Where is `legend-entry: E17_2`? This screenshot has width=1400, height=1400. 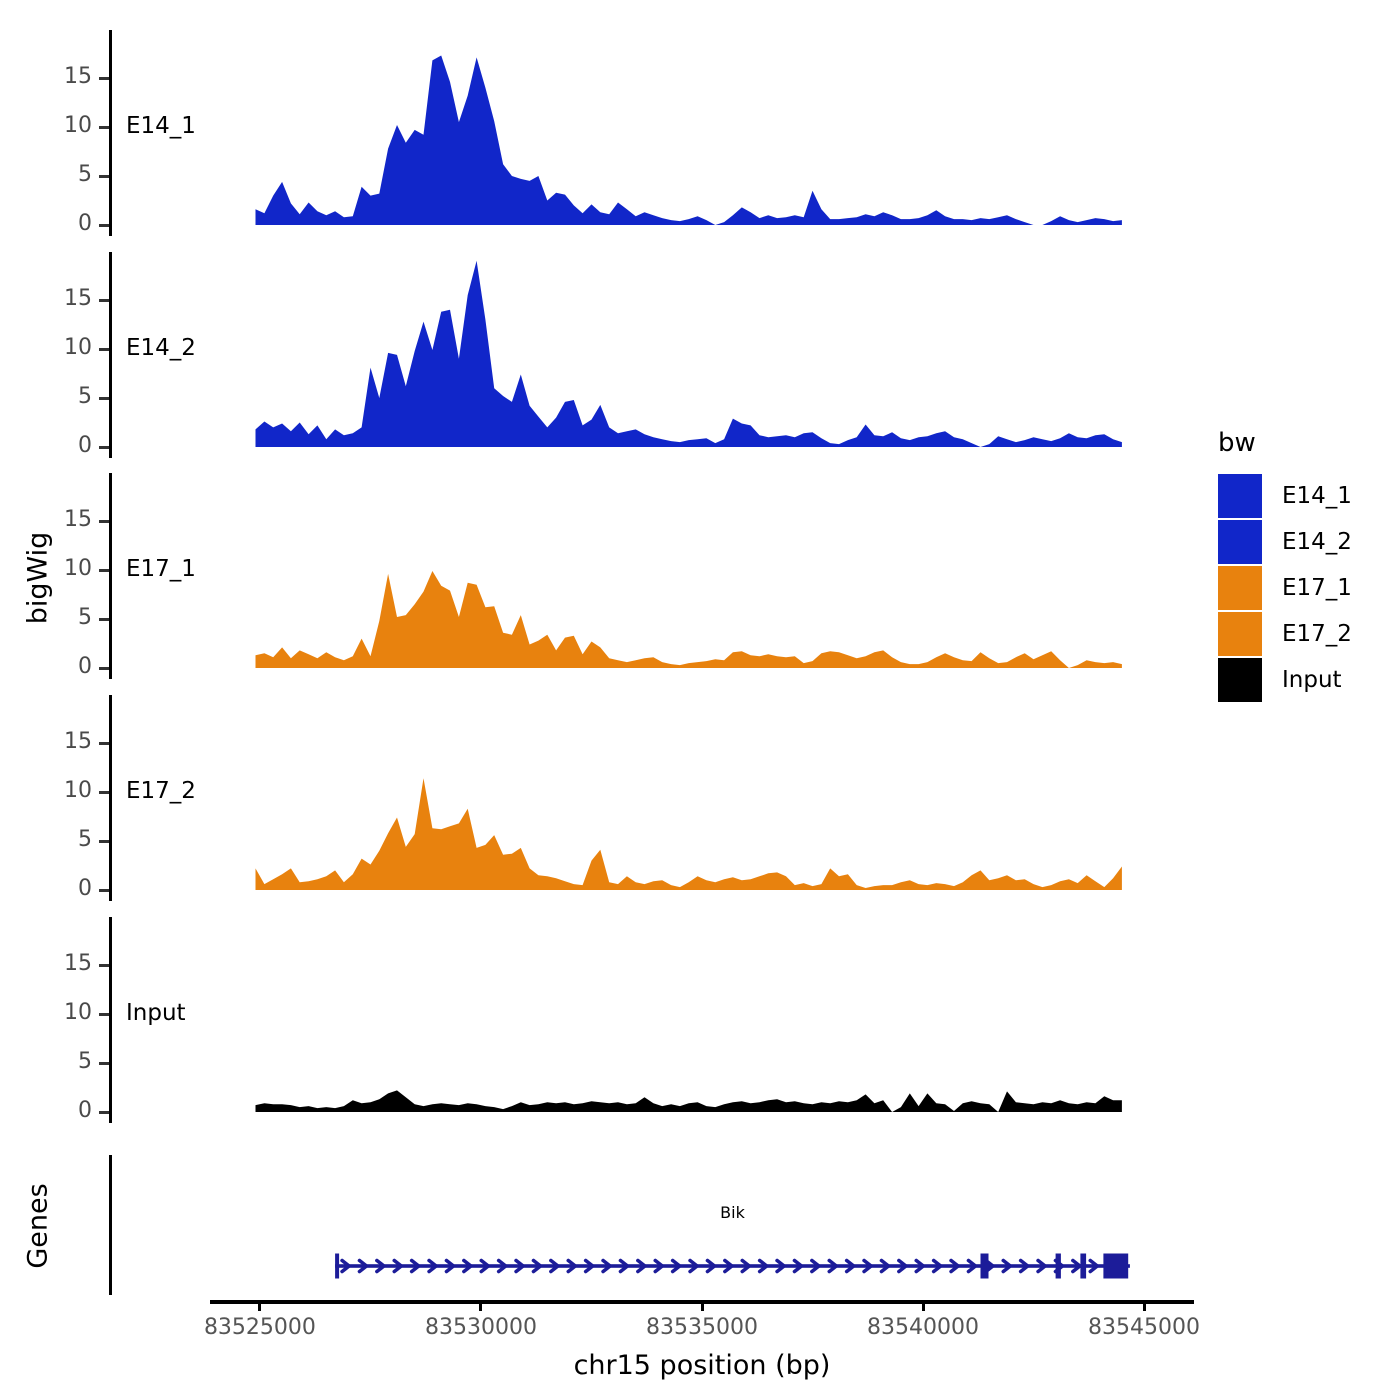 legend-entry: E17_2 is located at coordinates (1285, 634).